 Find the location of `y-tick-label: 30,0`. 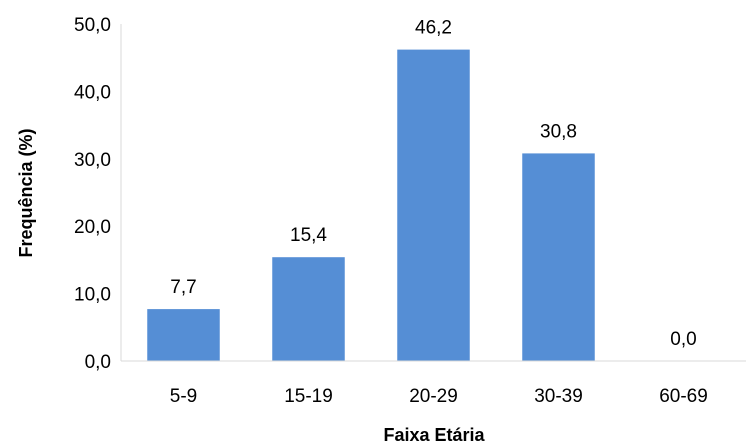

y-tick-label: 30,0 is located at coordinates (92, 160).